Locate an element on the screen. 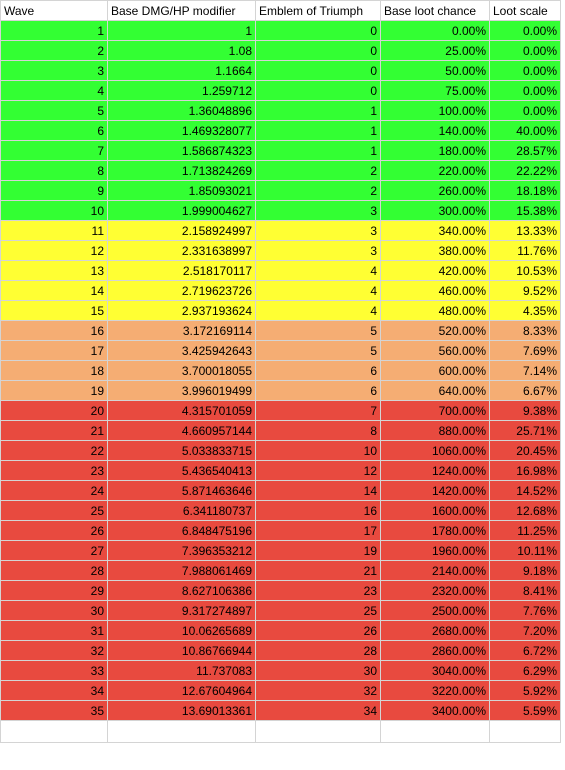  cell-loot-scale: 6.67% is located at coordinates (525, 390).